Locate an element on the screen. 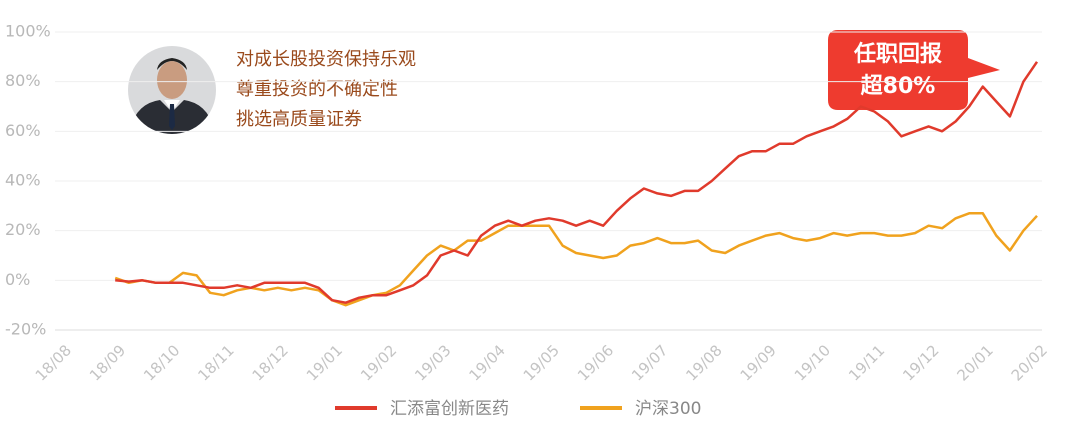 This screenshot has height=433, width=1070. x-tick-label: 19/04 is located at coordinates (486, 362).